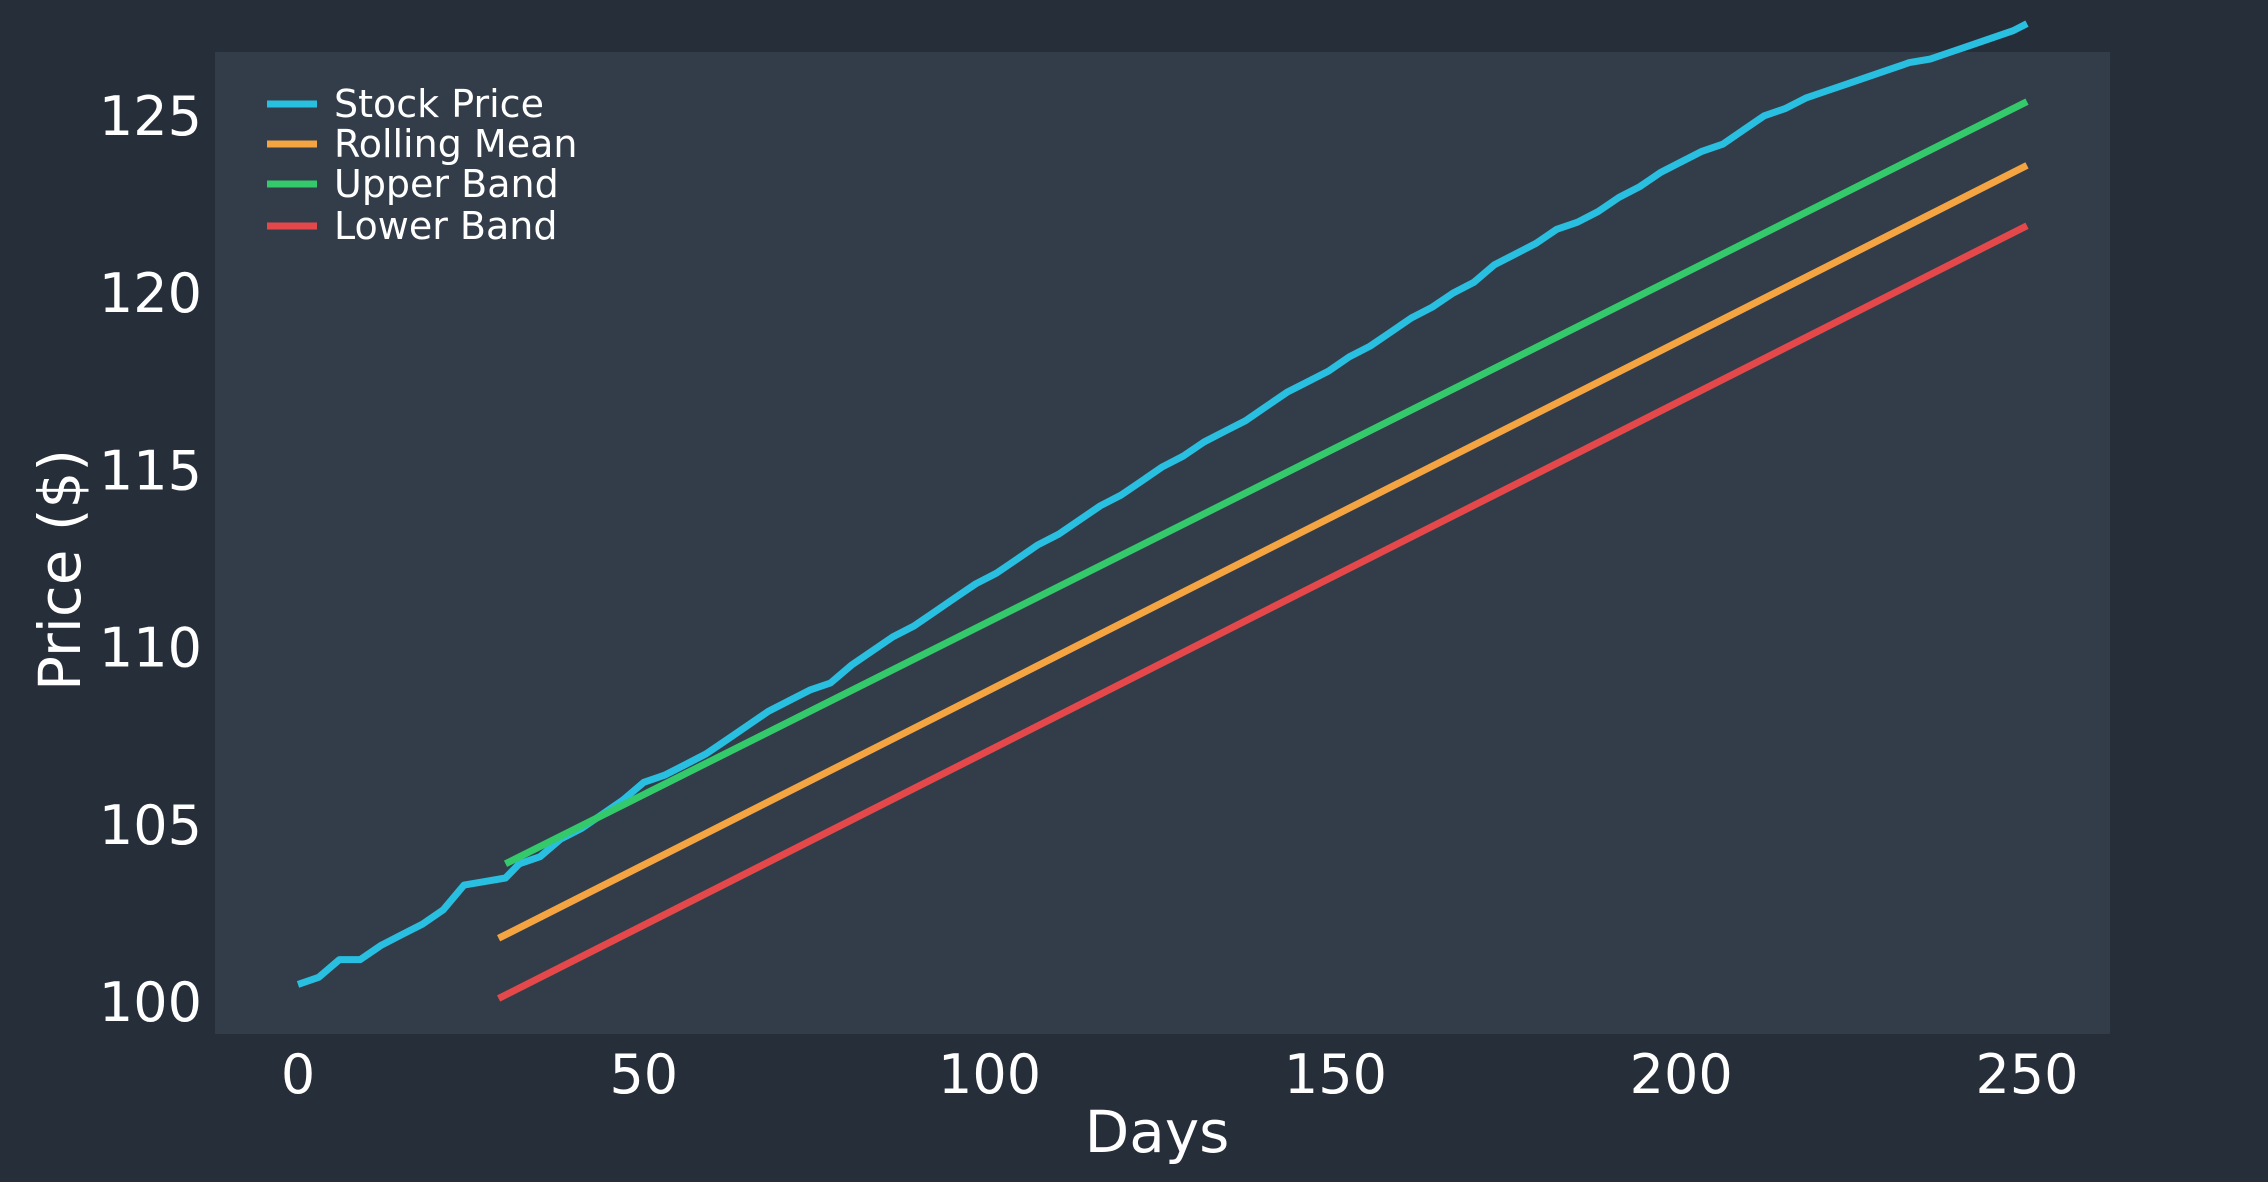  Describe the element at coordinates (150, 648) in the screenshot. I see `y-tick-label: 110` at that location.